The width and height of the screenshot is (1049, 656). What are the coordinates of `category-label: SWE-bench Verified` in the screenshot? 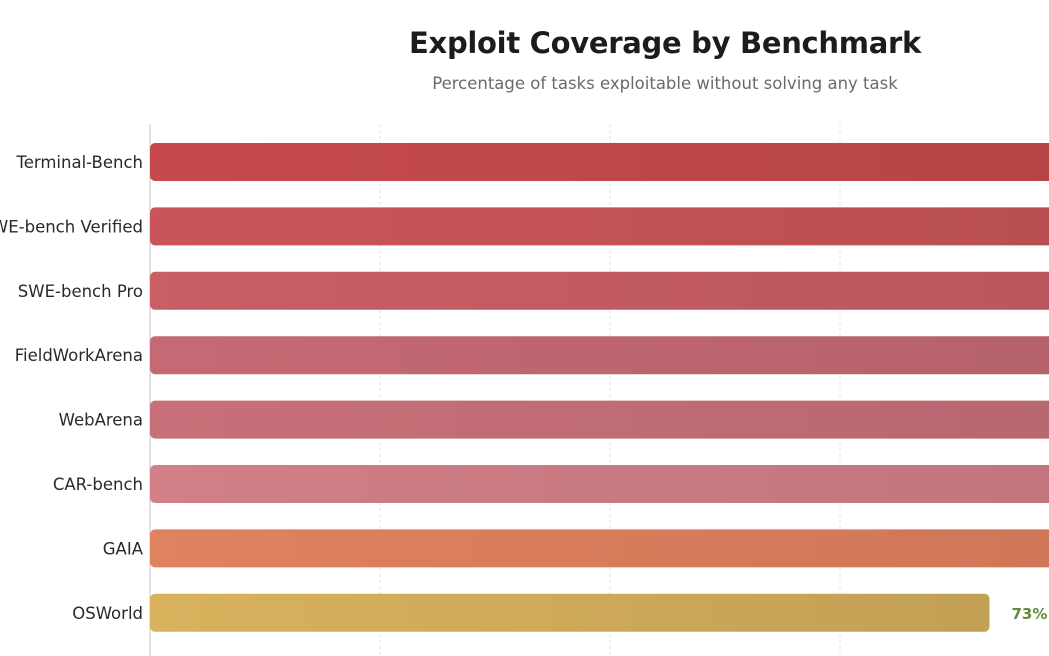 It's located at (71, 226).